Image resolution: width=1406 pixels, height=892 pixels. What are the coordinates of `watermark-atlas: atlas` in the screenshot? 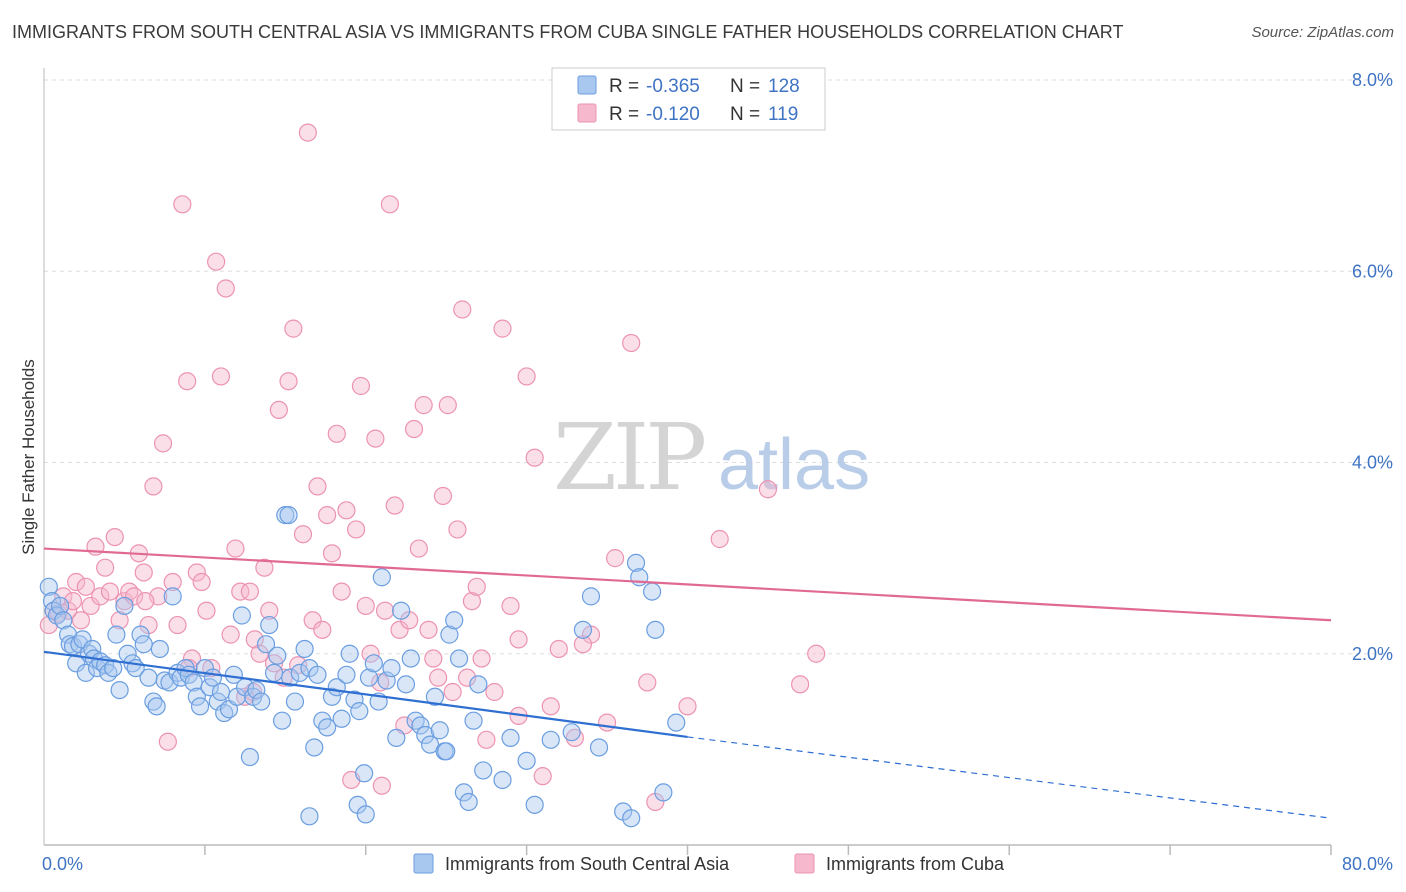 It's located at (794, 465).